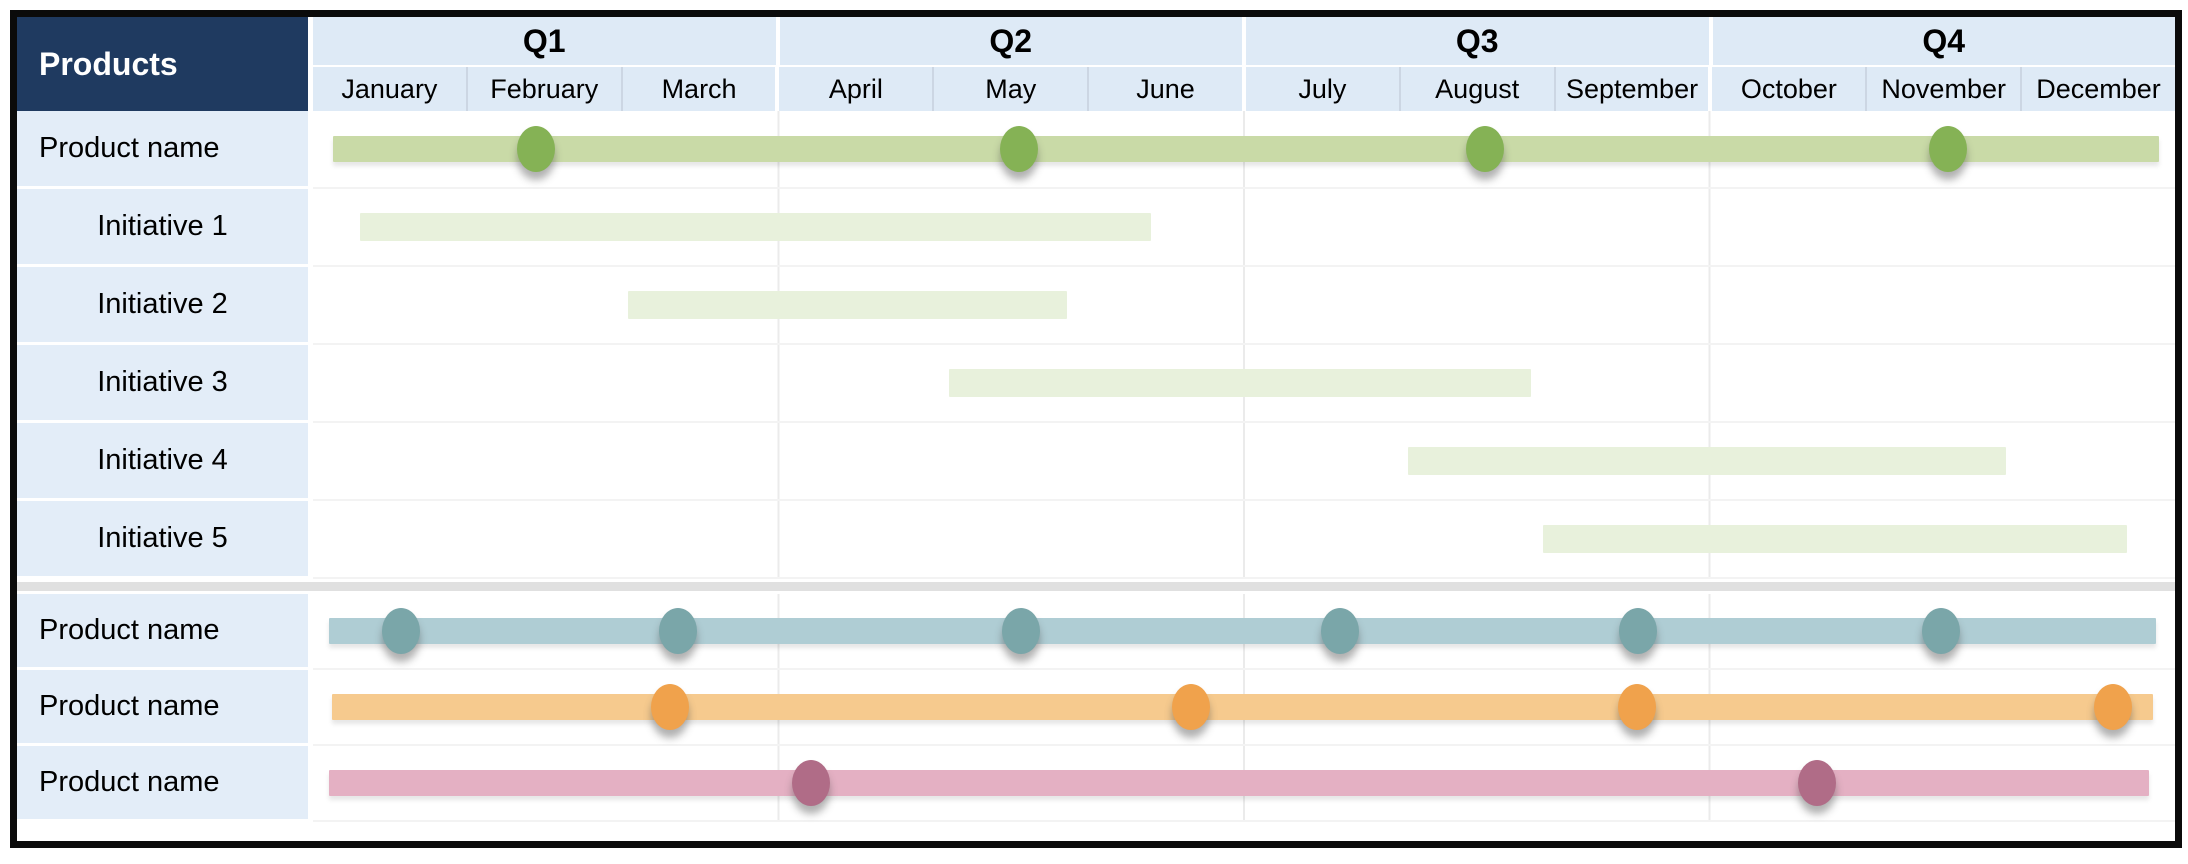 Image resolution: width=2188 pixels, height=864 pixels. Describe the element at coordinates (165, 384) in the screenshot. I see `row-label: Initiative 3` at that location.